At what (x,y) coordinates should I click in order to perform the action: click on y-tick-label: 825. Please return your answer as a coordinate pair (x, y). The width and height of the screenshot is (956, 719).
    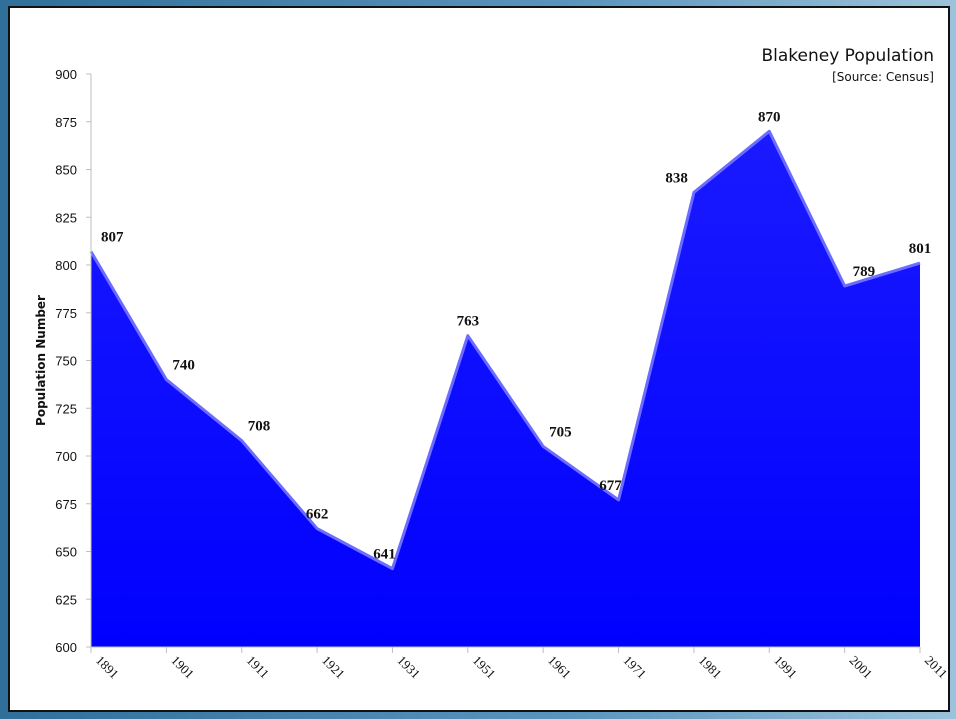
    Looking at the image, I should click on (66, 217).